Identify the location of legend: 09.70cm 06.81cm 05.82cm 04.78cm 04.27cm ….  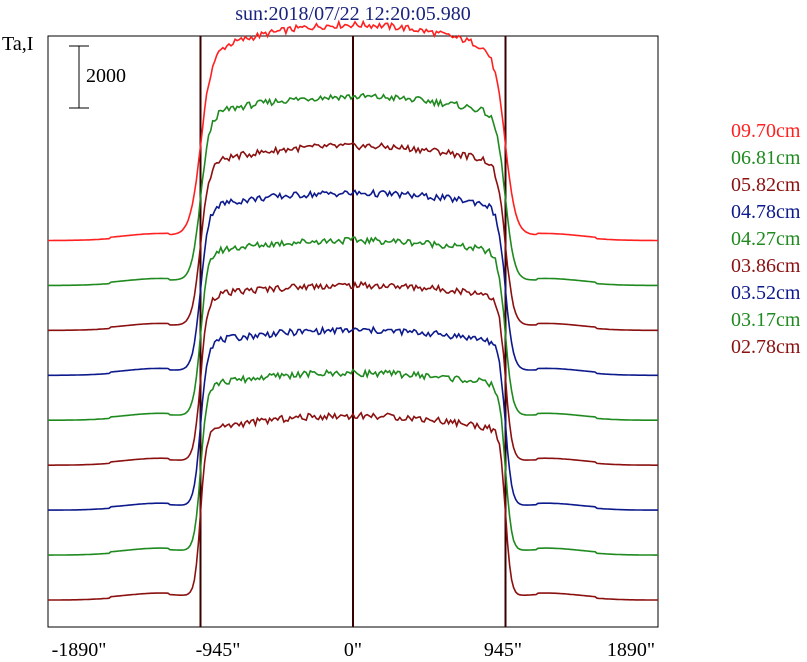
(766, 239).